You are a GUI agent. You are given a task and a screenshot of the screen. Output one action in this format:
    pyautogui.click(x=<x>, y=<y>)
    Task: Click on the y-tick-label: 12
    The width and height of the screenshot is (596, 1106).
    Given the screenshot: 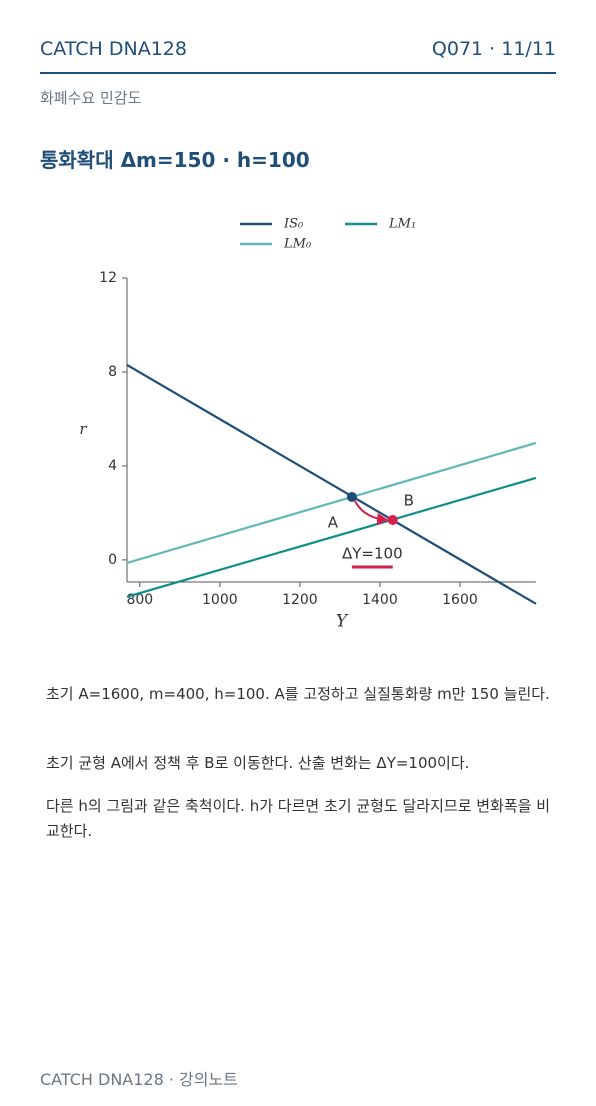 What is the action you would take?
    pyautogui.click(x=108, y=278)
    